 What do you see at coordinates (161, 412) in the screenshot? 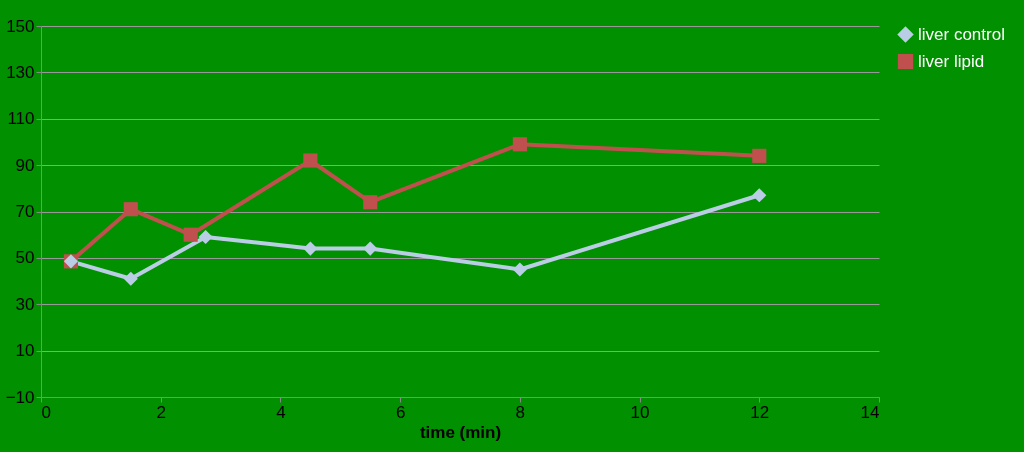
I see `x-tick-label: 2` at bounding box center [161, 412].